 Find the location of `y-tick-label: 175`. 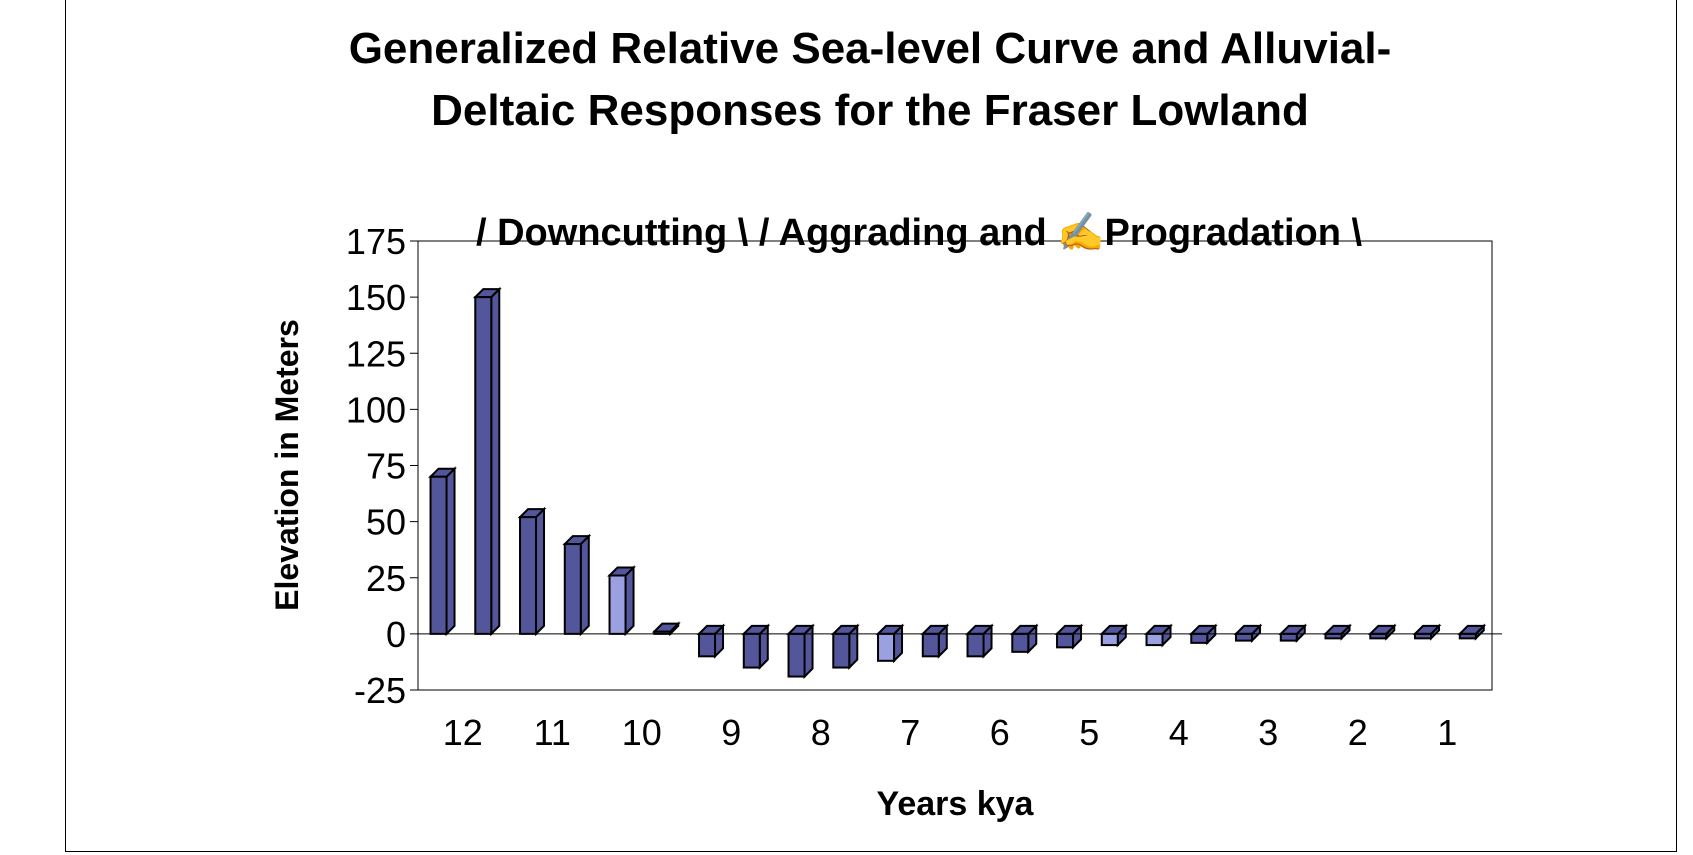

y-tick-label: 175 is located at coordinates (376, 241).